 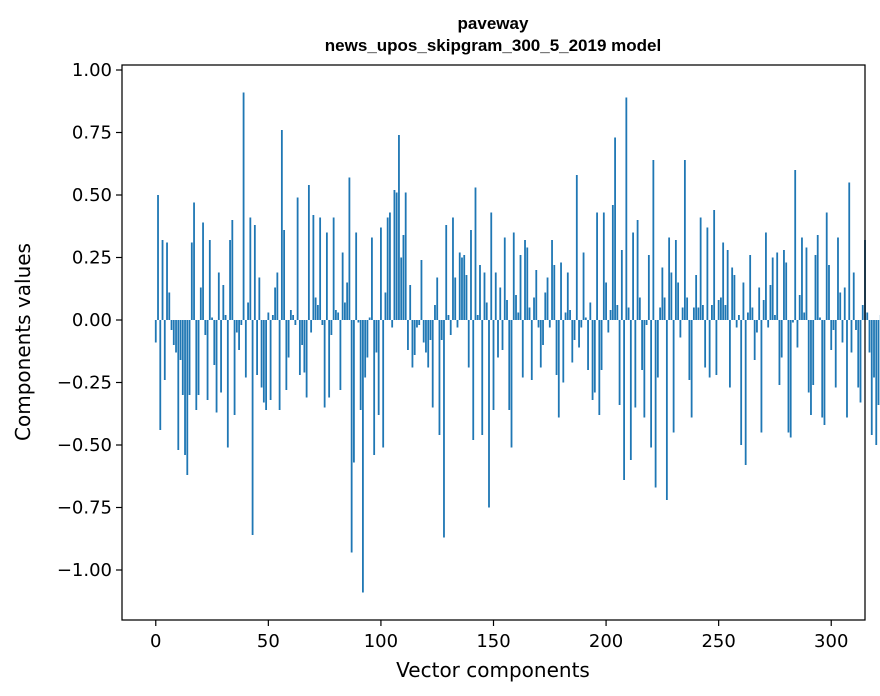 I want to click on y-axis-ticks: 1.00 0.75 0.50 0.25 0.00 −0.25 −0.50 −0.75 −1.00, so click(x=89, y=320).